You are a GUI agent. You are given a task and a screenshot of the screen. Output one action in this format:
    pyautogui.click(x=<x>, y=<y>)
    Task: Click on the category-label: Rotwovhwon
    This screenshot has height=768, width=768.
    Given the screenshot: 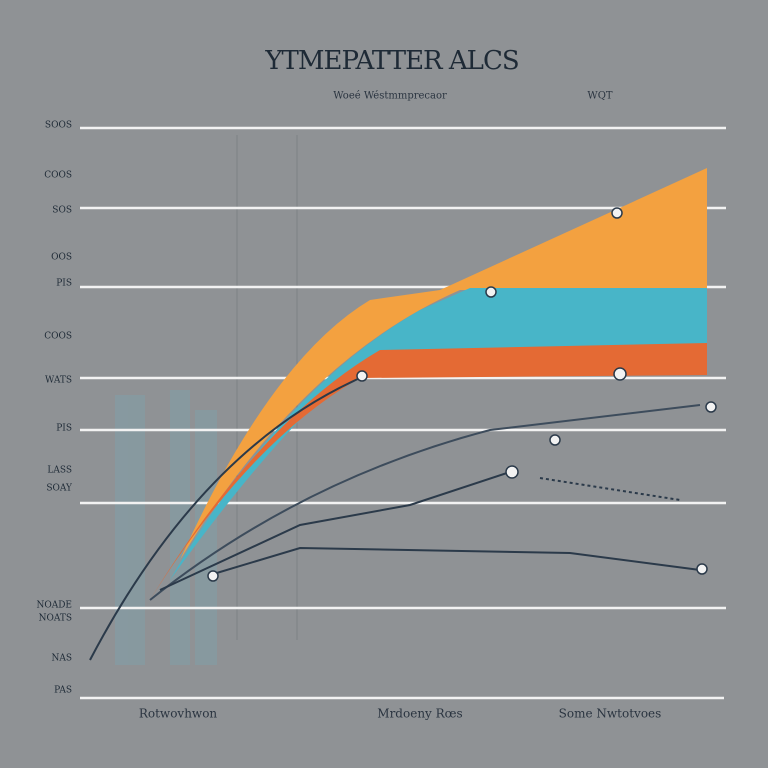 What is the action you would take?
    pyautogui.click(x=178, y=714)
    